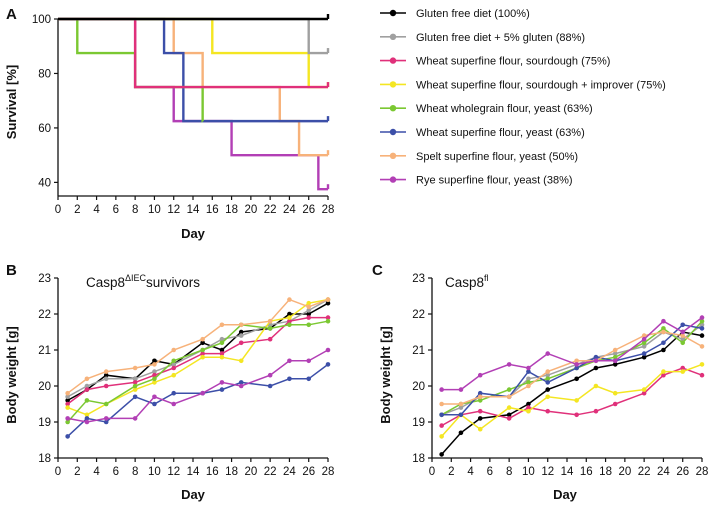 The image size is (709, 508). Describe the element at coordinates (67, 400) in the screenshot. I see `body-weight-b-point-gluten-free-diet` at that location.